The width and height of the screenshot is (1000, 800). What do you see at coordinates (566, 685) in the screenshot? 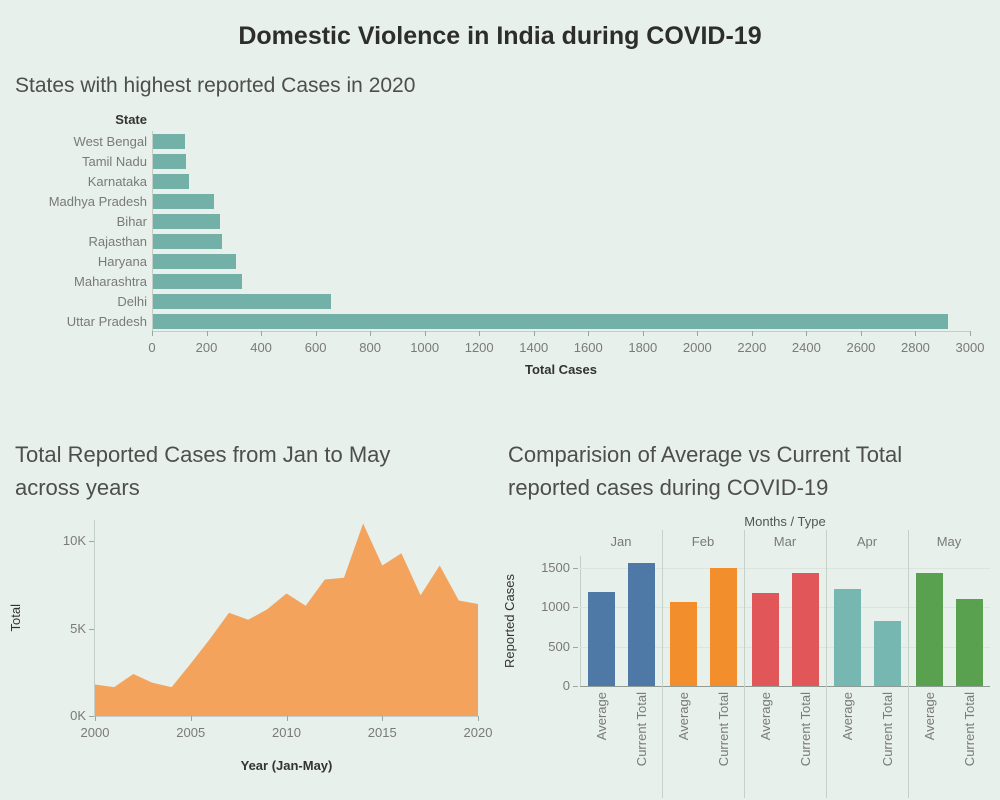
I see `y-tick-label: 0` at bounding box center [566, 685].